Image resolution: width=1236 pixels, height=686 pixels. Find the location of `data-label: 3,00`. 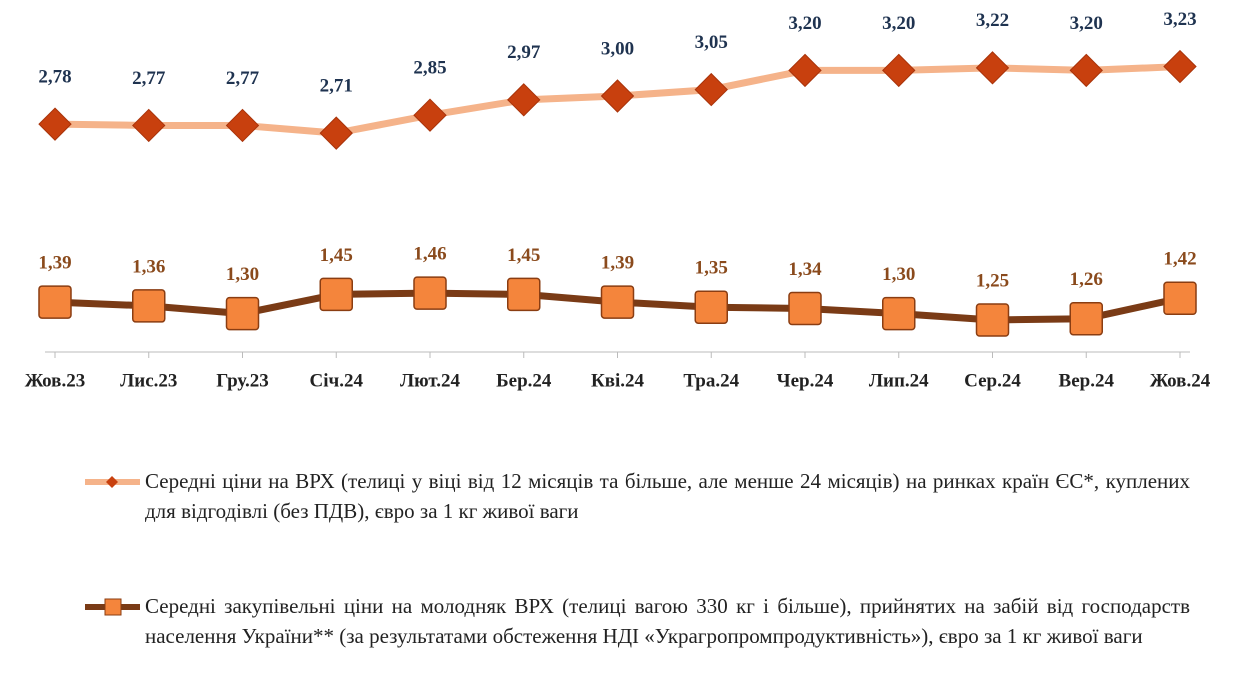

data-label: 3,00 is located at coordinates (617, 48).